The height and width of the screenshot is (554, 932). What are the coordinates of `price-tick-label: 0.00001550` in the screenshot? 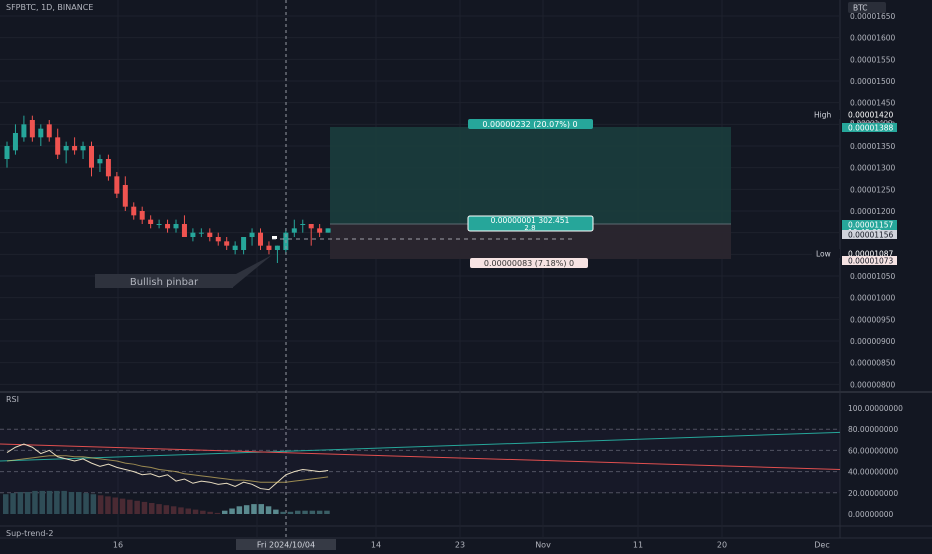 It's located at (873, 59).